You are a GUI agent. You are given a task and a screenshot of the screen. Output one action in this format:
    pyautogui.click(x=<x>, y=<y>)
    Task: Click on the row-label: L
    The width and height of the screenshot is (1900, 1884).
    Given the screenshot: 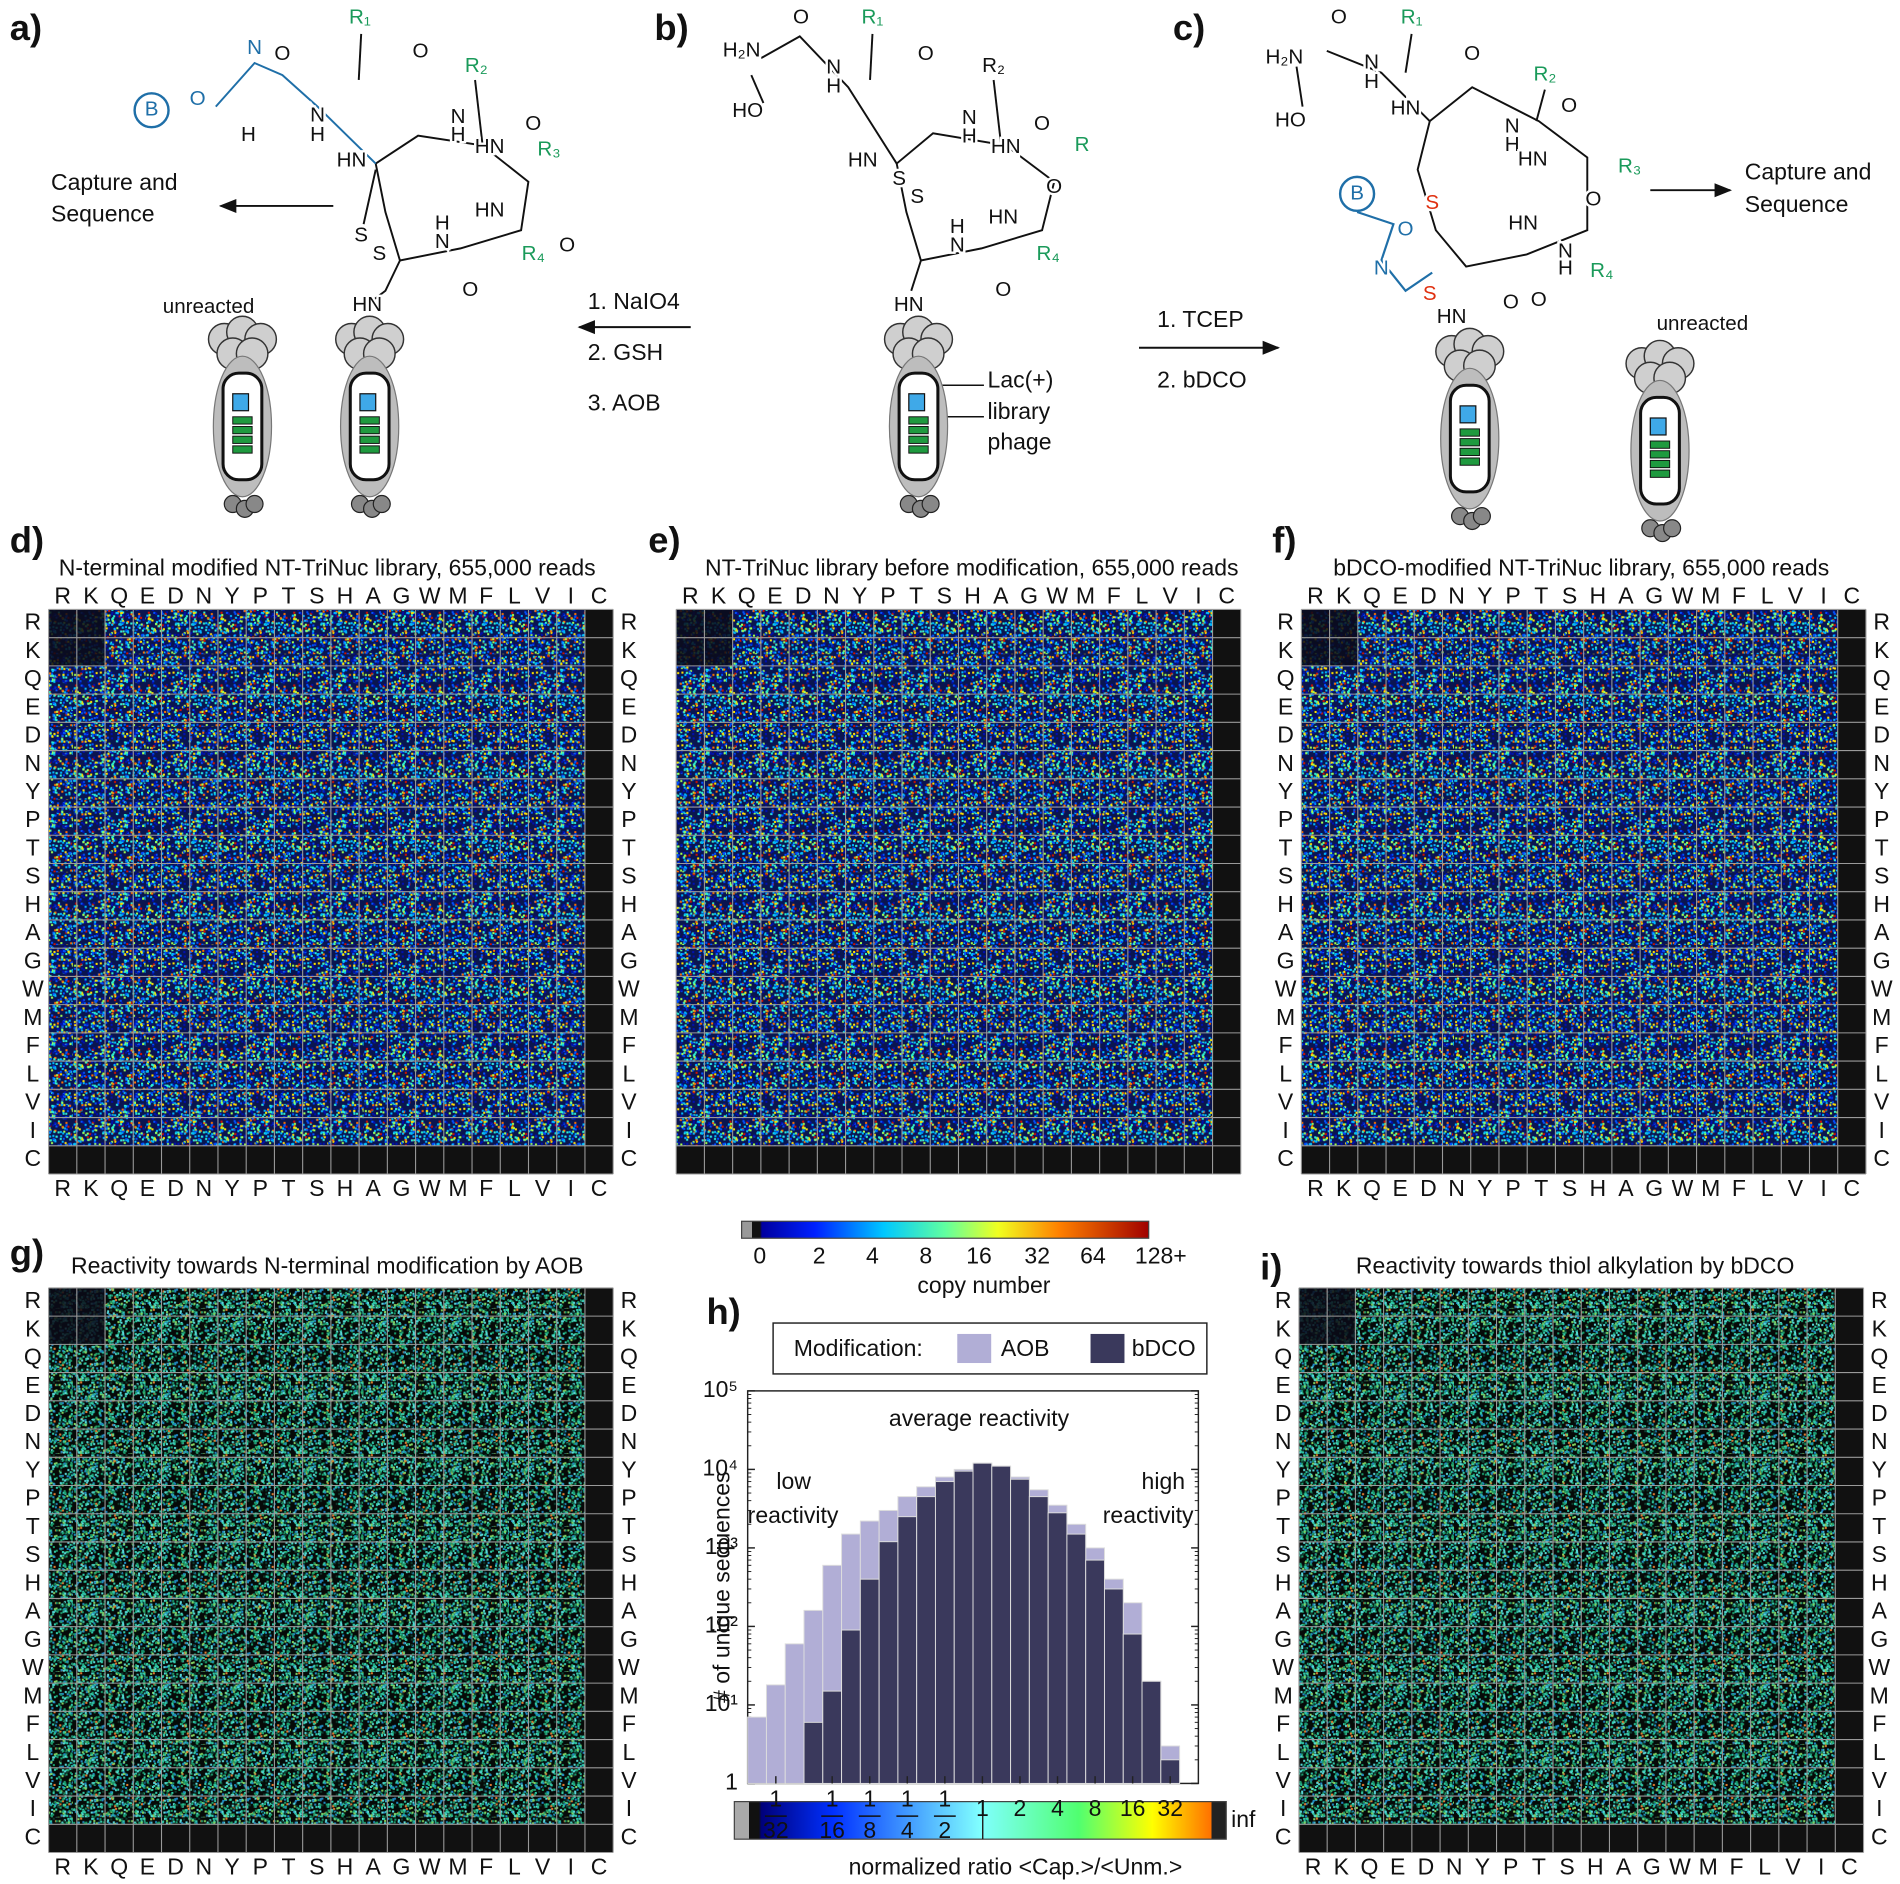 What is the action you would take?
    pyautogui.click(x=1879, y=1752)
    